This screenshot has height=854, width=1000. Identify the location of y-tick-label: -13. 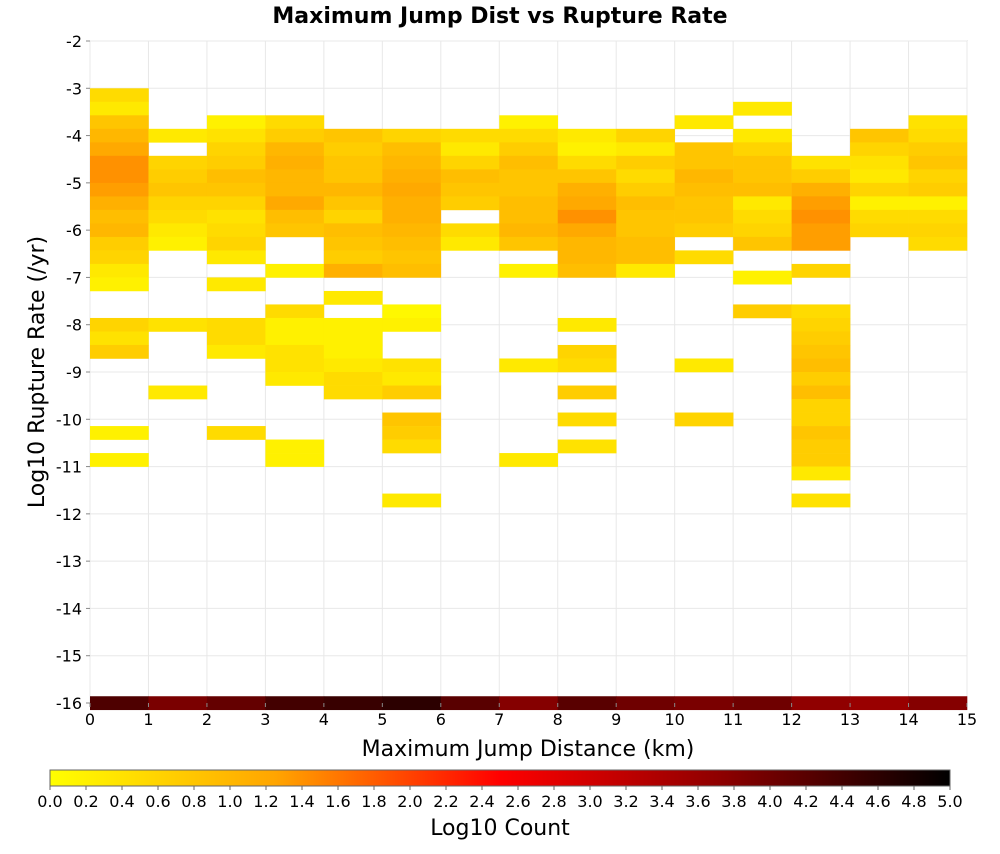
(69, 561).